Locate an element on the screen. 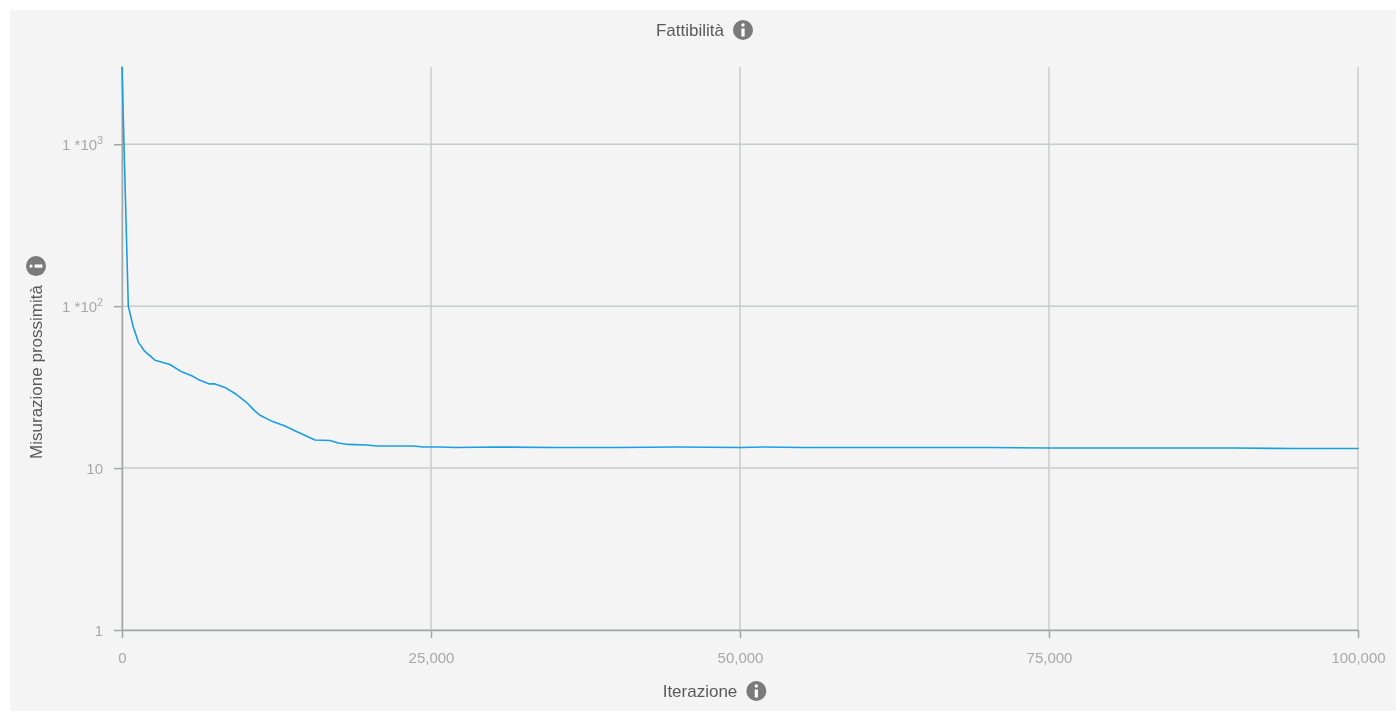  x-tick-label: 0 is located at coordinates (122, 657).